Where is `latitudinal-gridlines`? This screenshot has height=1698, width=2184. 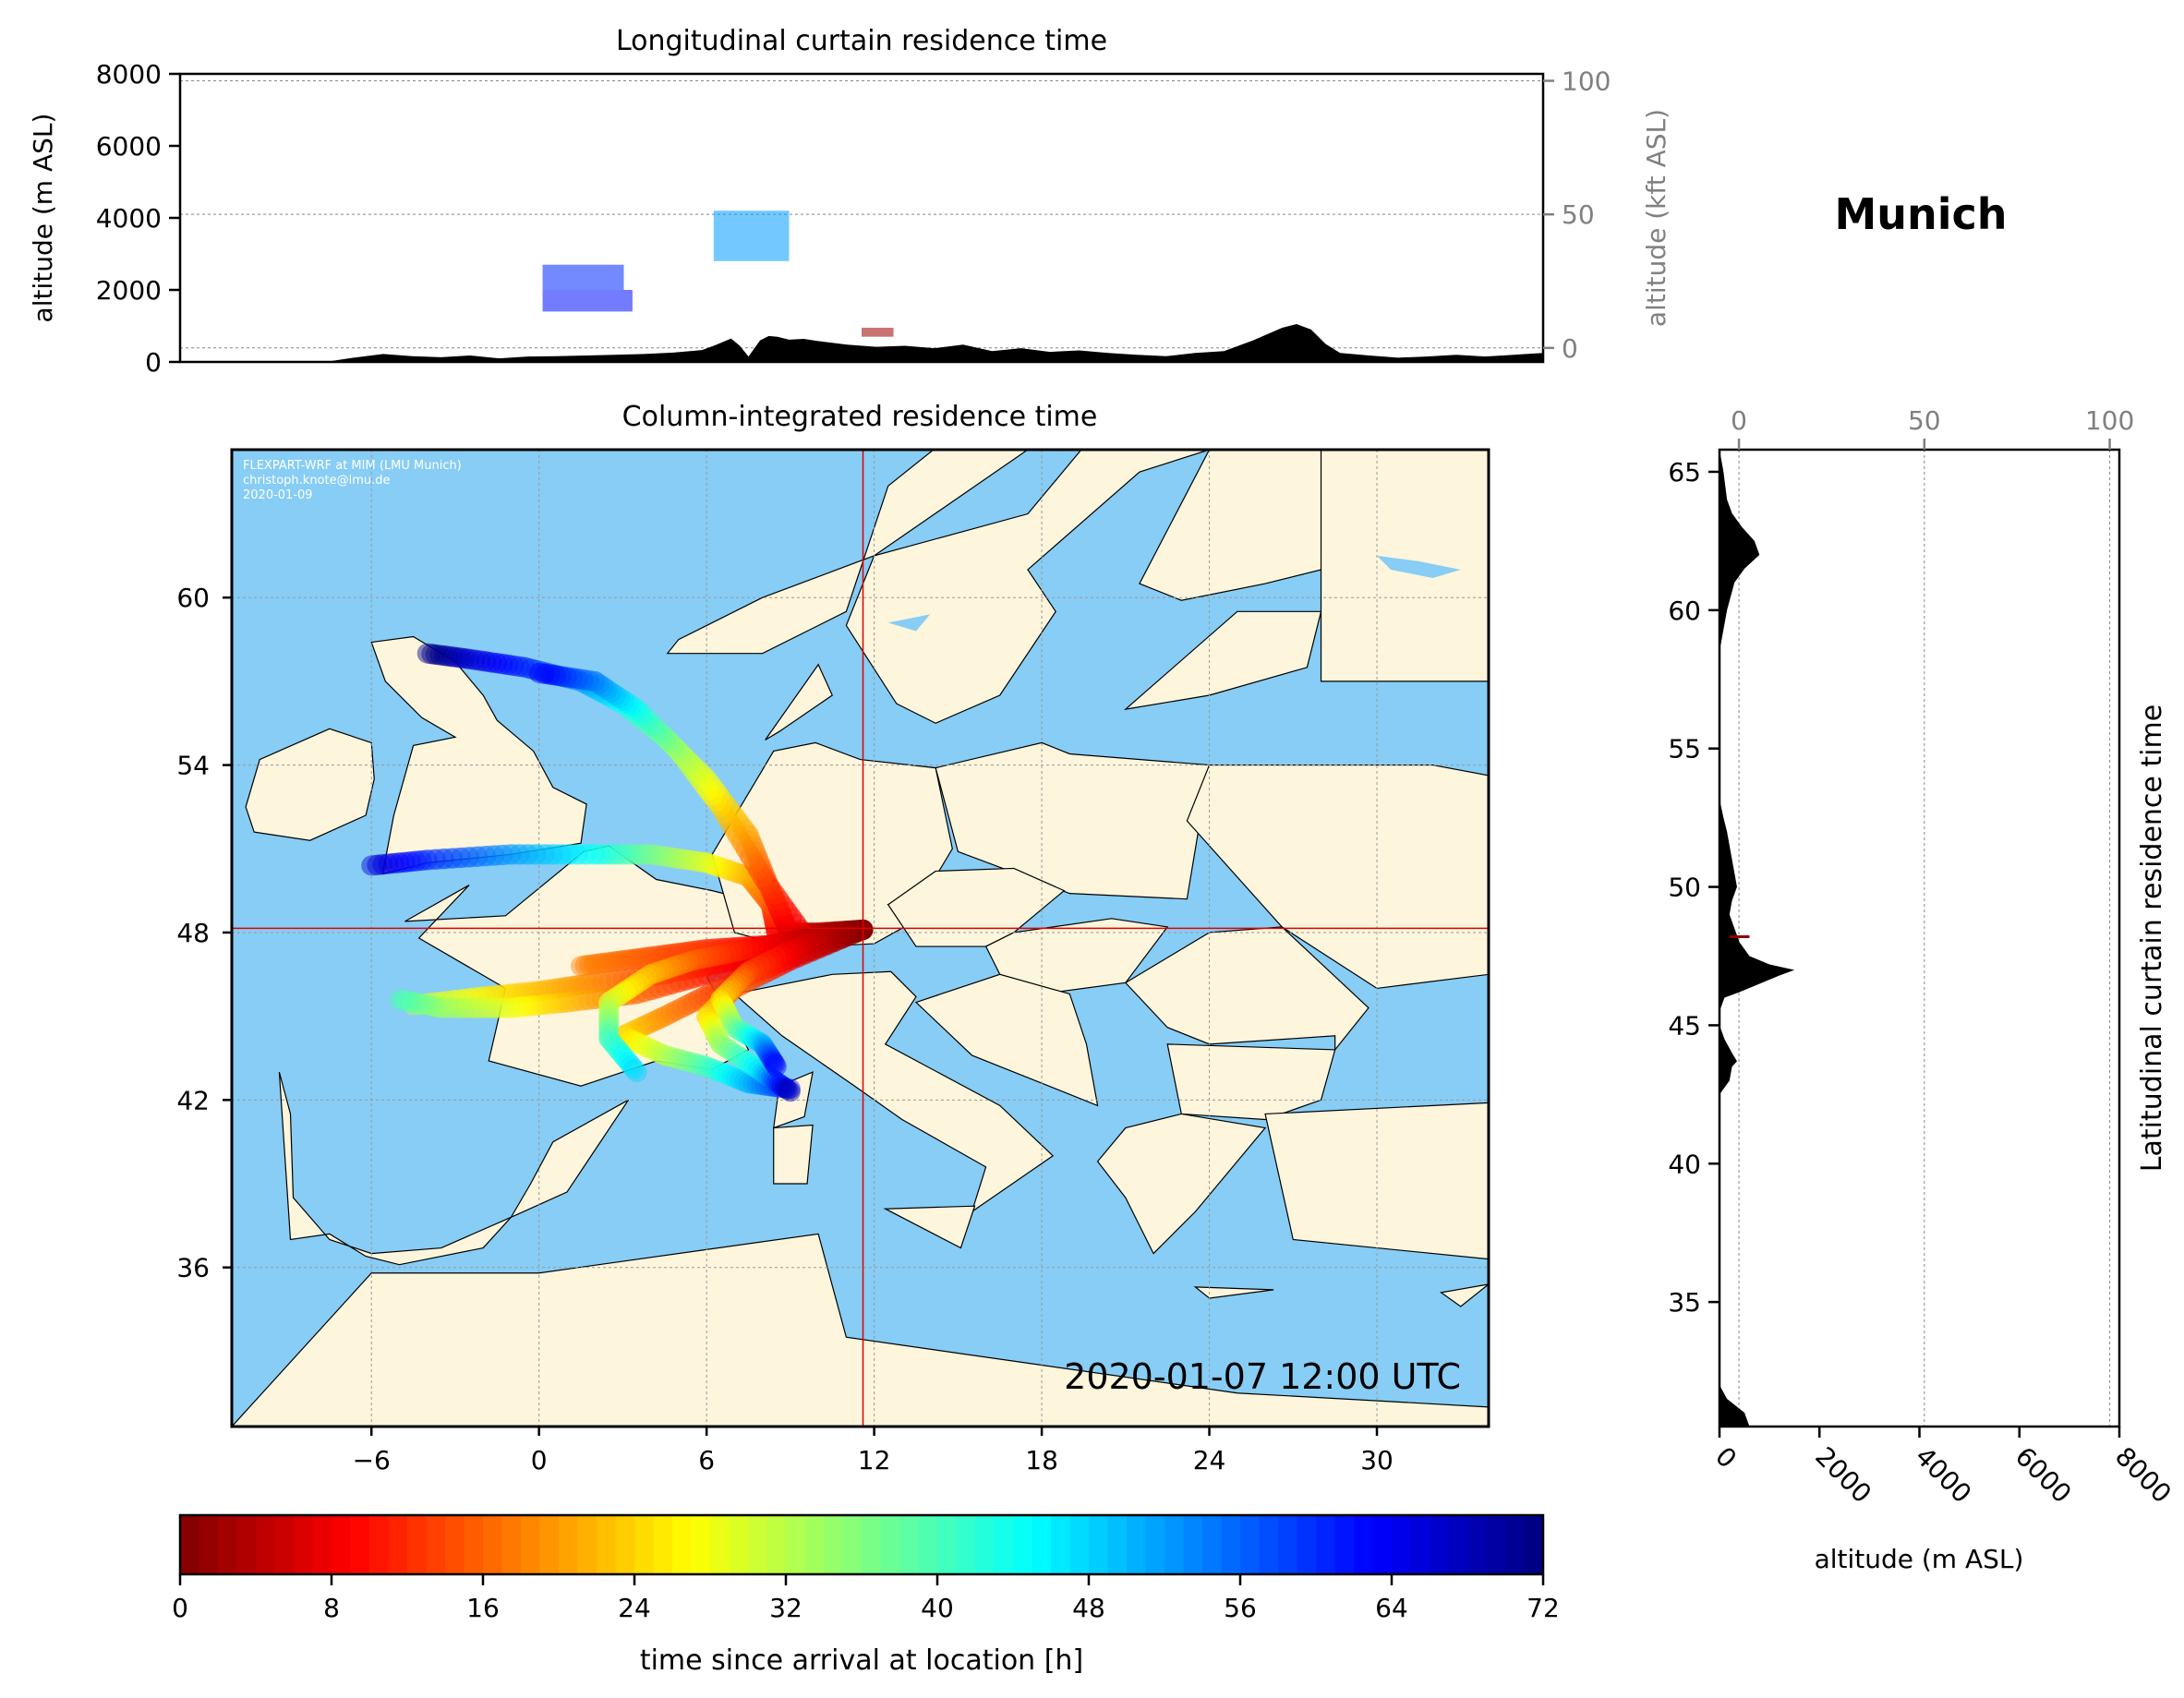
latitudinal-gridlines is located at coordinates (1924, 938).